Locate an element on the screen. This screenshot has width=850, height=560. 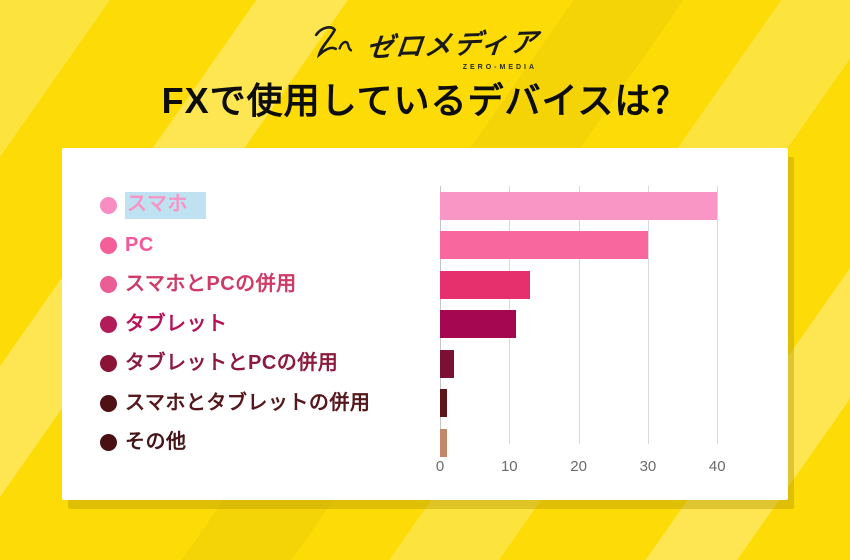
x-tick-label-10: 10 is located at coordinates (509, 466).